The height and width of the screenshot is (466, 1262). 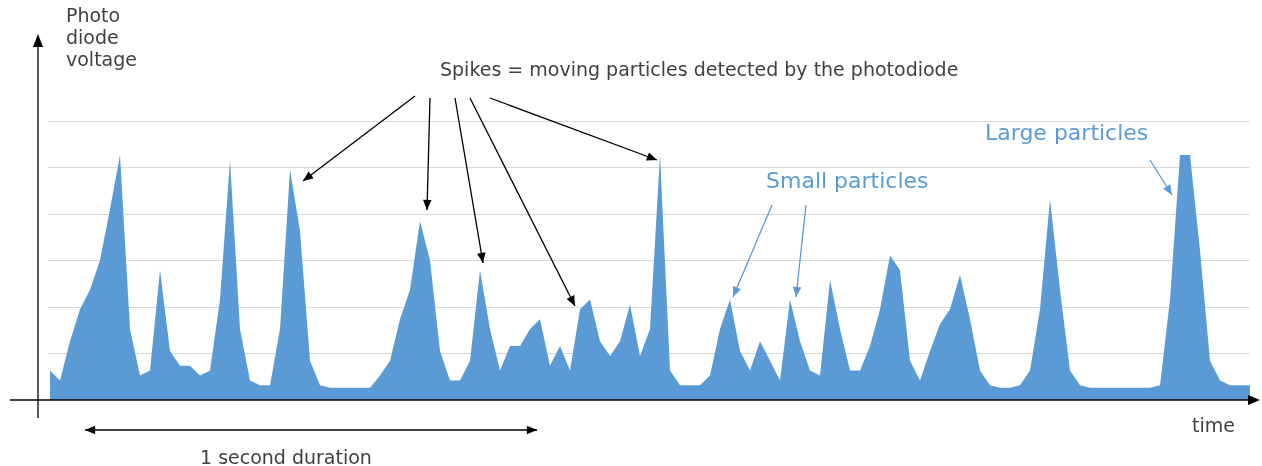 I want to click on annotation: Small particles, so click(x=847, y=180).